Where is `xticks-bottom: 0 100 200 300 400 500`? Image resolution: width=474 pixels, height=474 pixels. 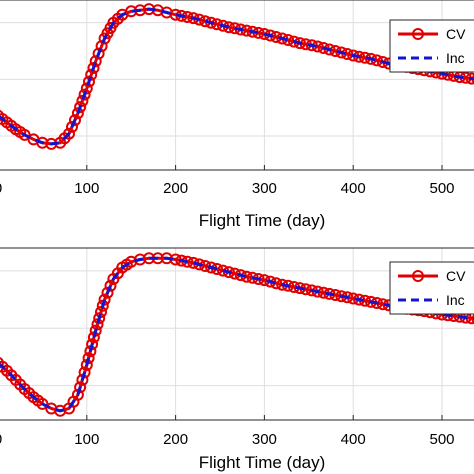
xticks-bottom: 0 100 200 300 400 500 is located at coordinates (227, 431).